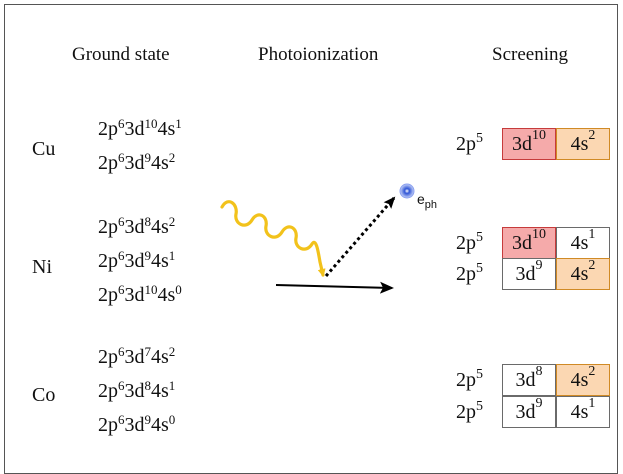 Image resolution: width=623 pixels, height=474 pixels. I want to click on screening-row-cu-1: 2p5 3d 10 4s 2, so click(533, 144).